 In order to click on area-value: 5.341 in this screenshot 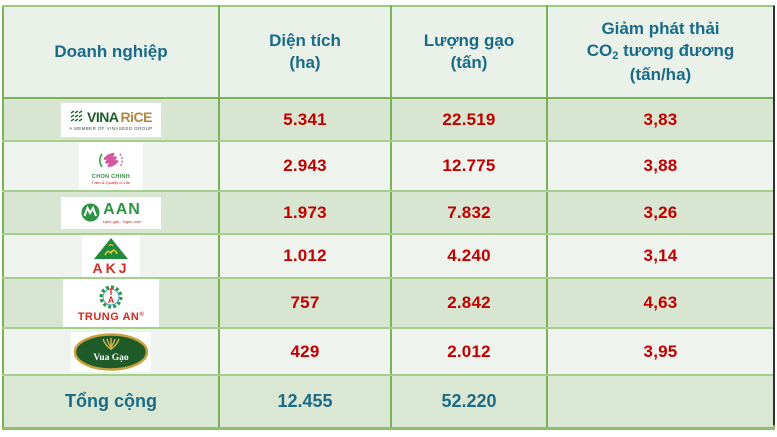, I will do `click(305, 119)`.